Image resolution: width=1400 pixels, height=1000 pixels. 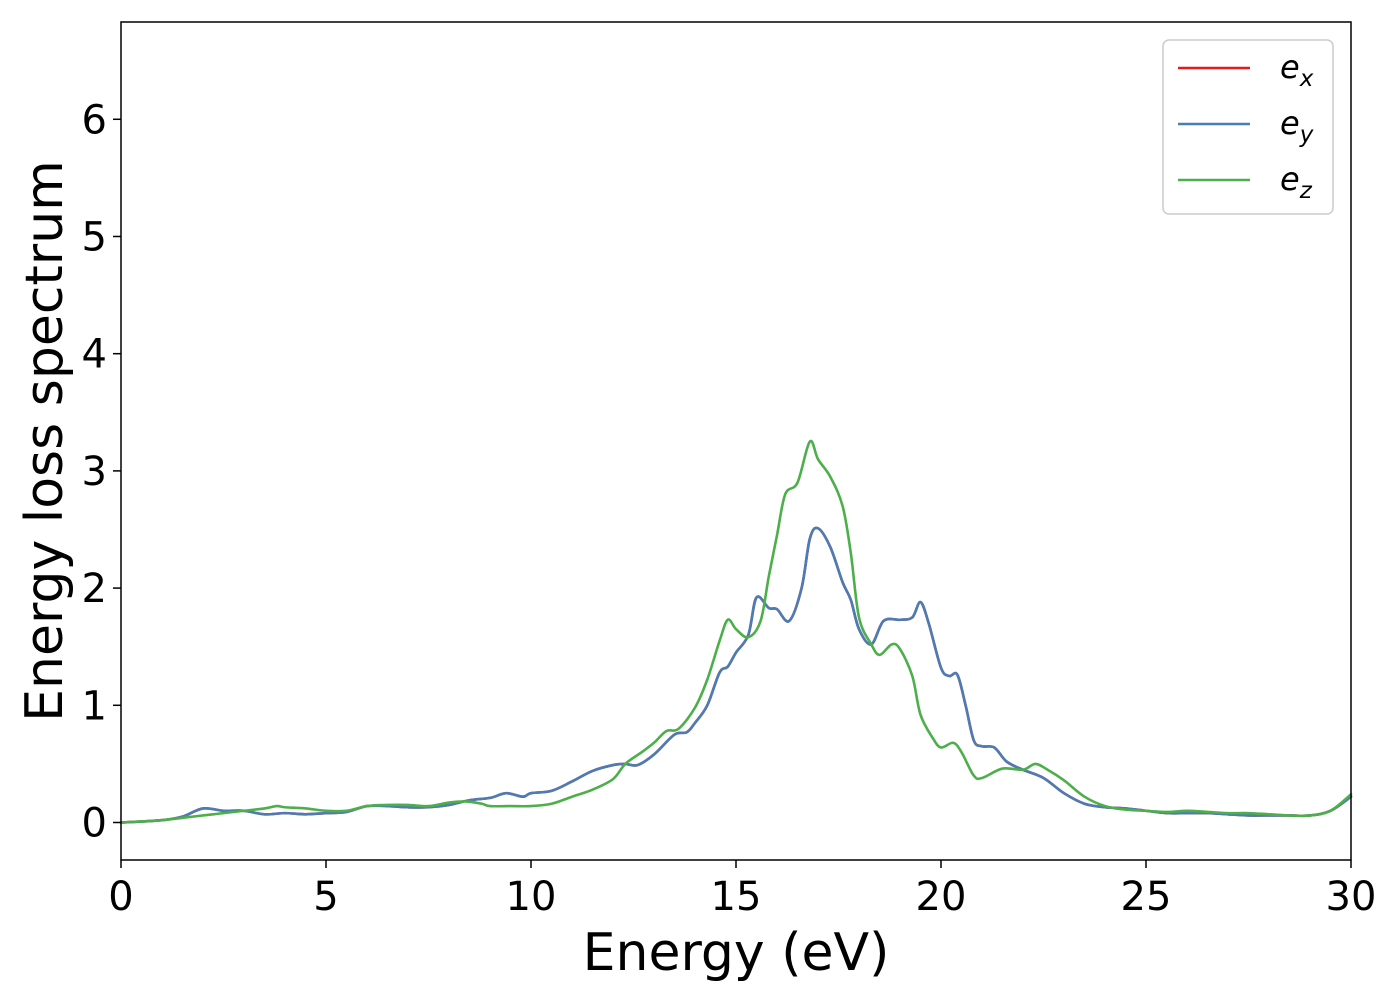 What do you see at coordinates (94, 706) in the screenshot?
I see `y-tick-label: 1` at bounding box center [94, 706].